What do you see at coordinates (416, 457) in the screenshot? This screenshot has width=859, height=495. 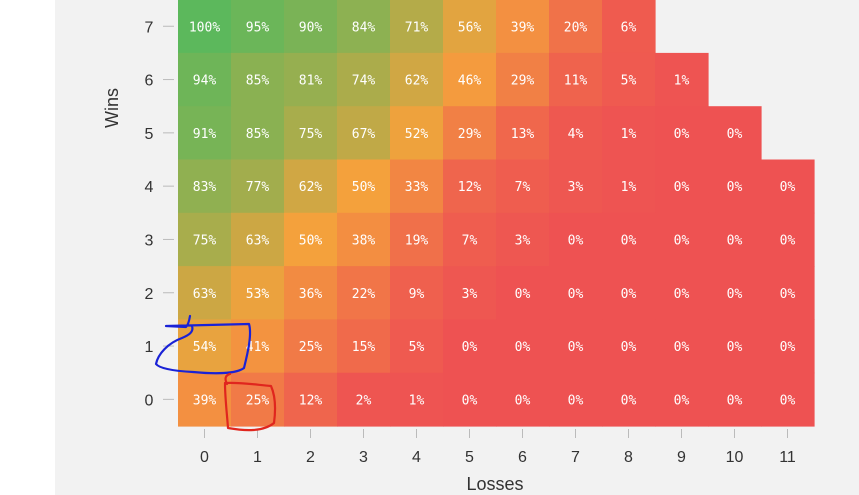 I see `x-tick-label: 4` at bounding box center [416, 457].